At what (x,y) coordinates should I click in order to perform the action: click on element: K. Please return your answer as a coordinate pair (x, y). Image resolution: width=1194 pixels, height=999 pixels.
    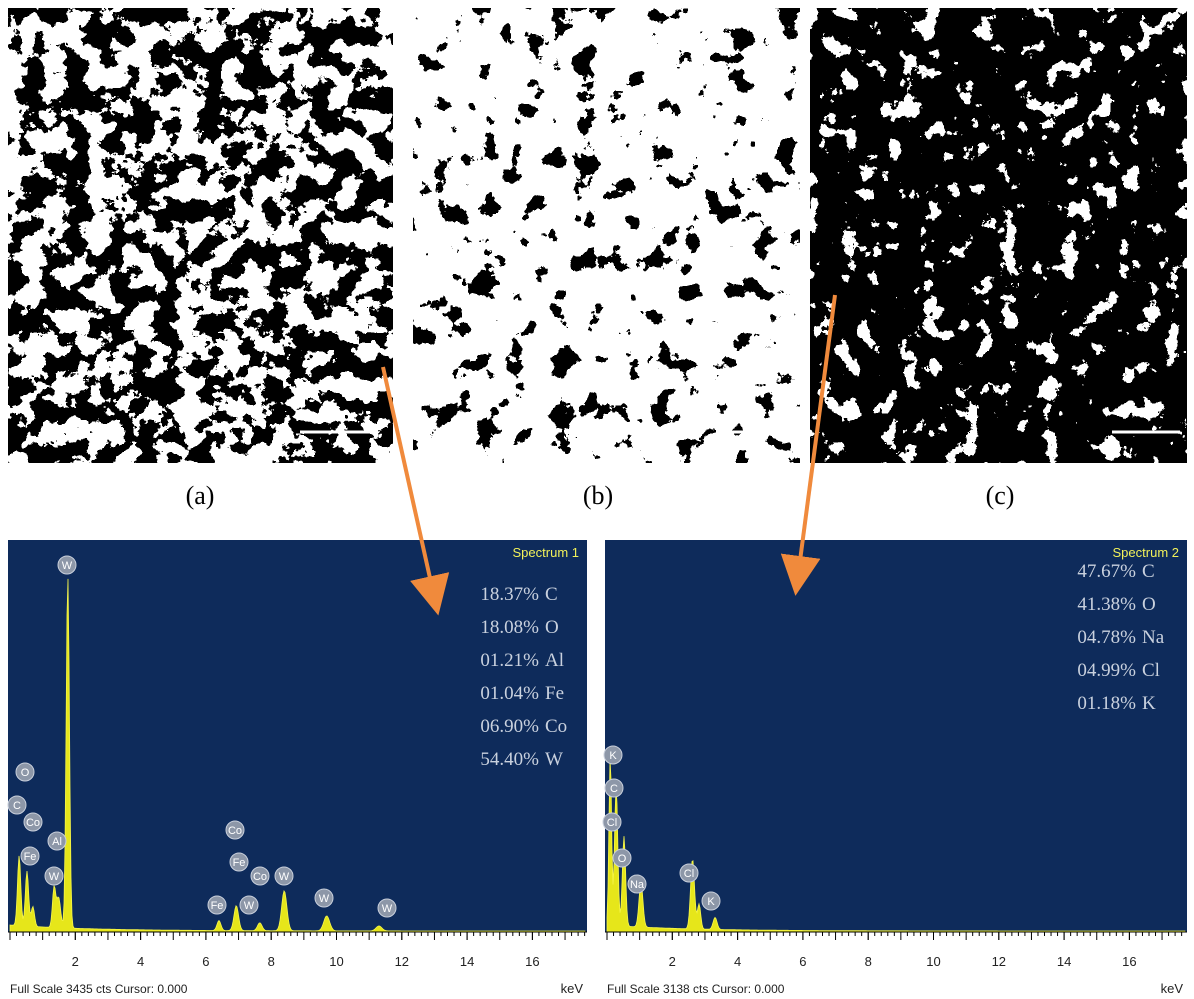
    Looking at the image, I should click on (1149, 703).